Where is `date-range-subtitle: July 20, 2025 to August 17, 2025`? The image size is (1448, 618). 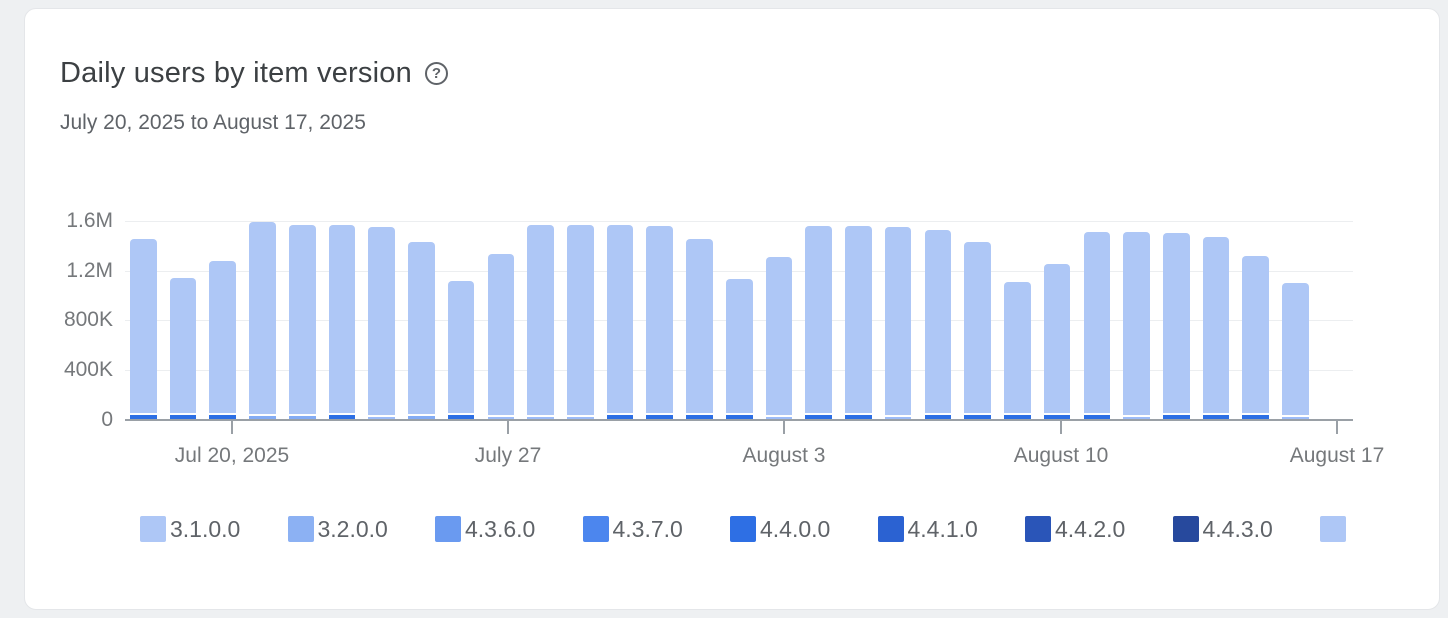 date-range-subtitle: July 20, 2025 to August 17, 2025 is located at coordinates (213, 122).